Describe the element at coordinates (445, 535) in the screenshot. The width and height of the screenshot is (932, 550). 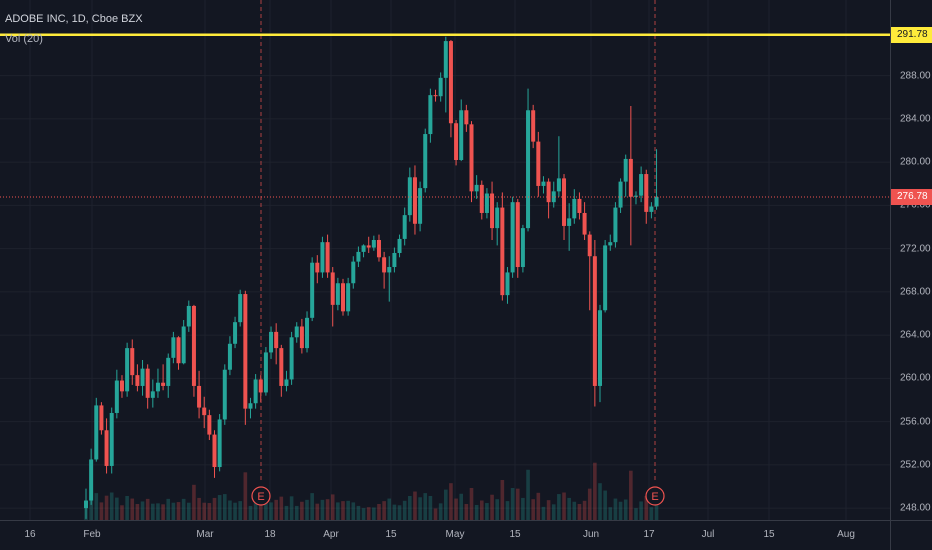
I see `time-axis: 16 Feb Mar 18 Apr 15 May 15 Jun 17 Jul 15 Aug` at that location.